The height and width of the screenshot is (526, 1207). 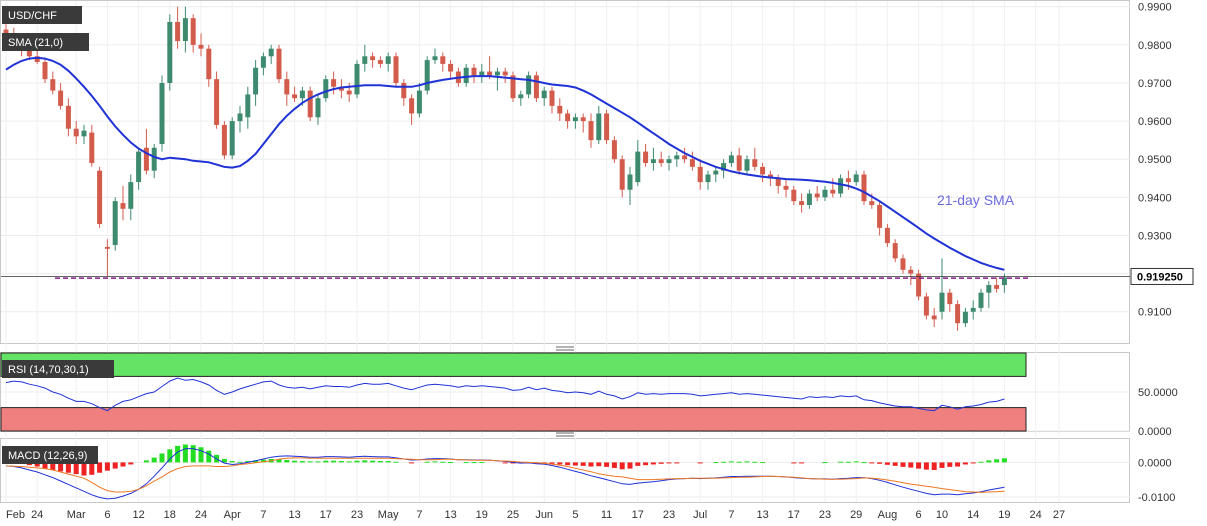 What do you see at coordinates (48, 370) in the screenshot?
I see `rsi-indicator-label: RSI (14,70,30,1)` at bounding box center [48, 370].